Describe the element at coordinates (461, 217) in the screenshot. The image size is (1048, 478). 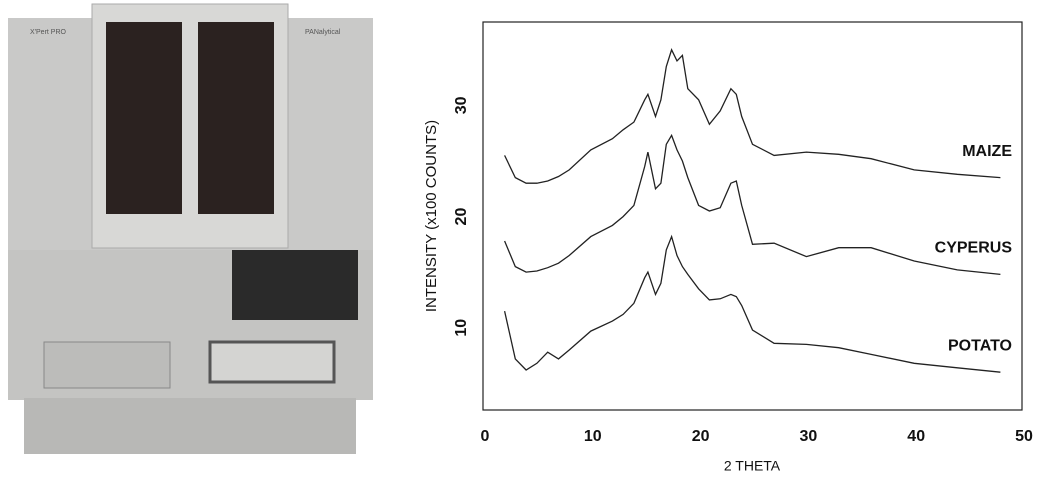
I see `y-tick-label: 20` at that location.